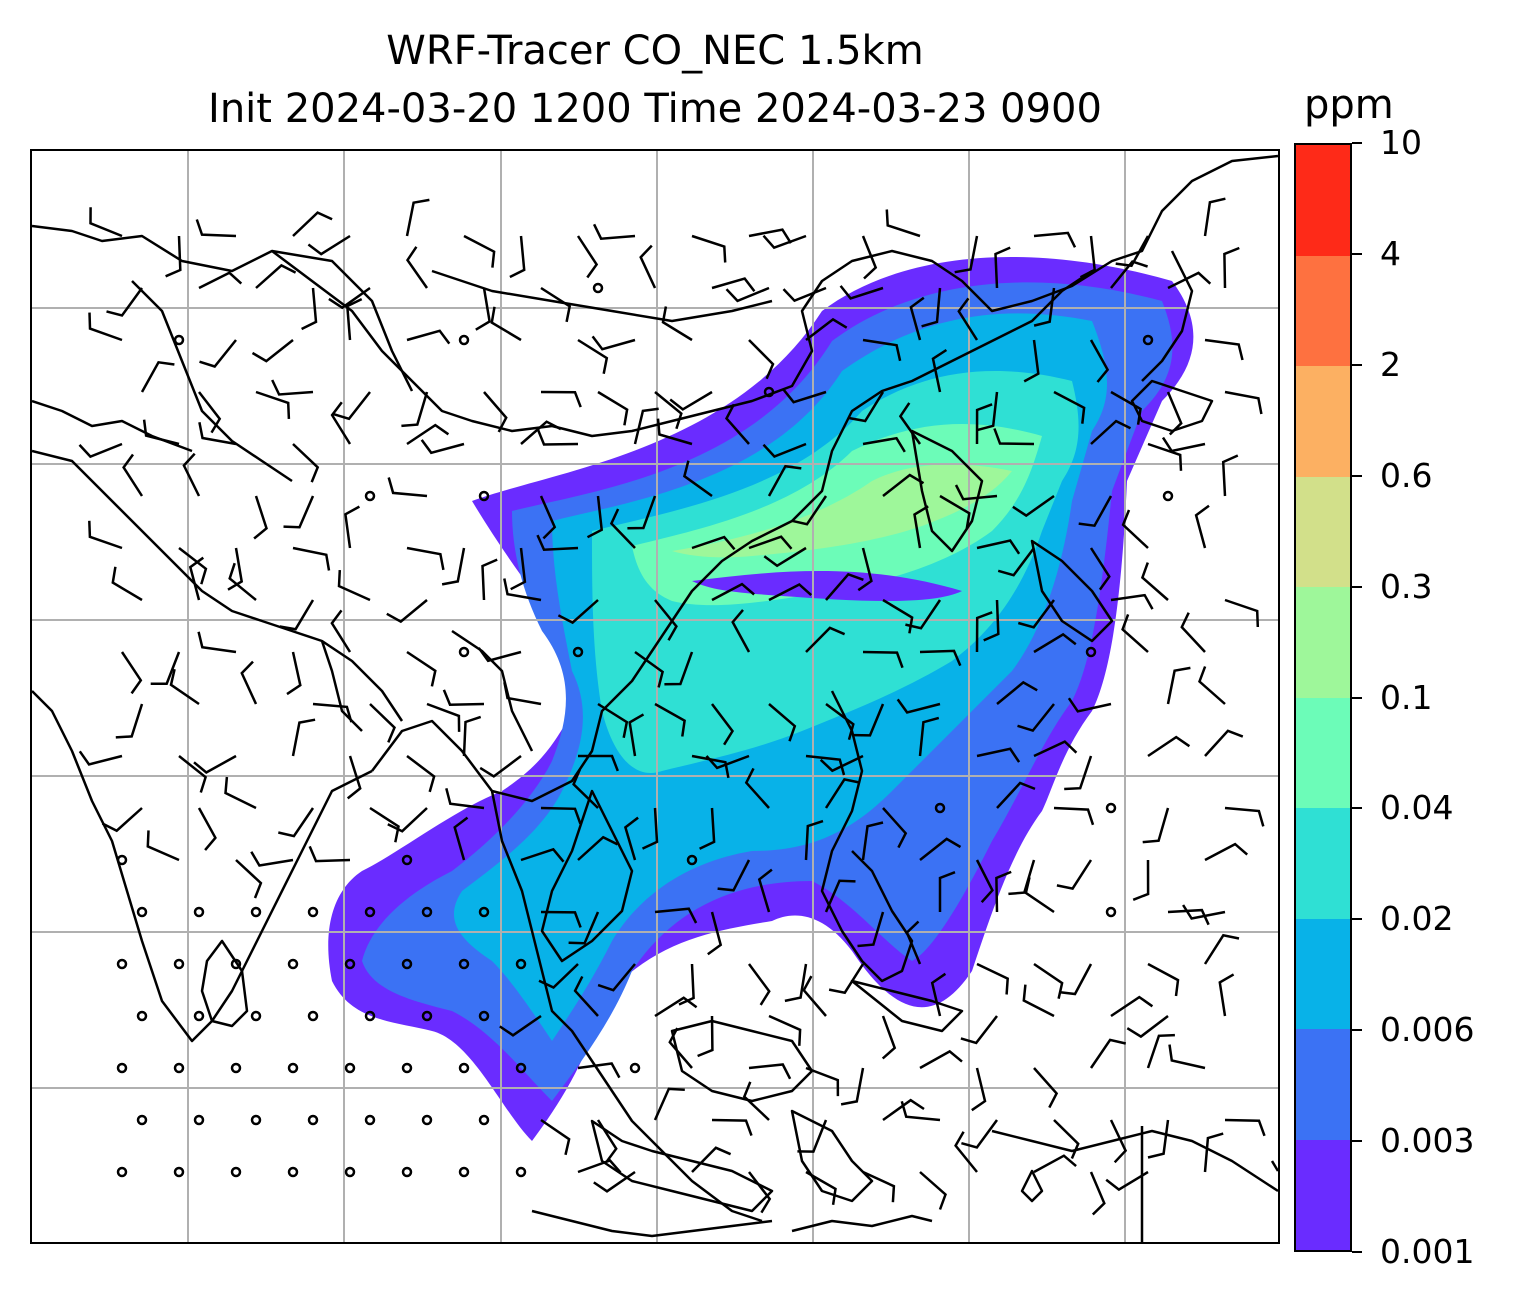  What do you see at coordinates (1417, 808) in the screenshot?
I see `colorbar-tick-label: 0.04` at bounding box center [1417, 808].